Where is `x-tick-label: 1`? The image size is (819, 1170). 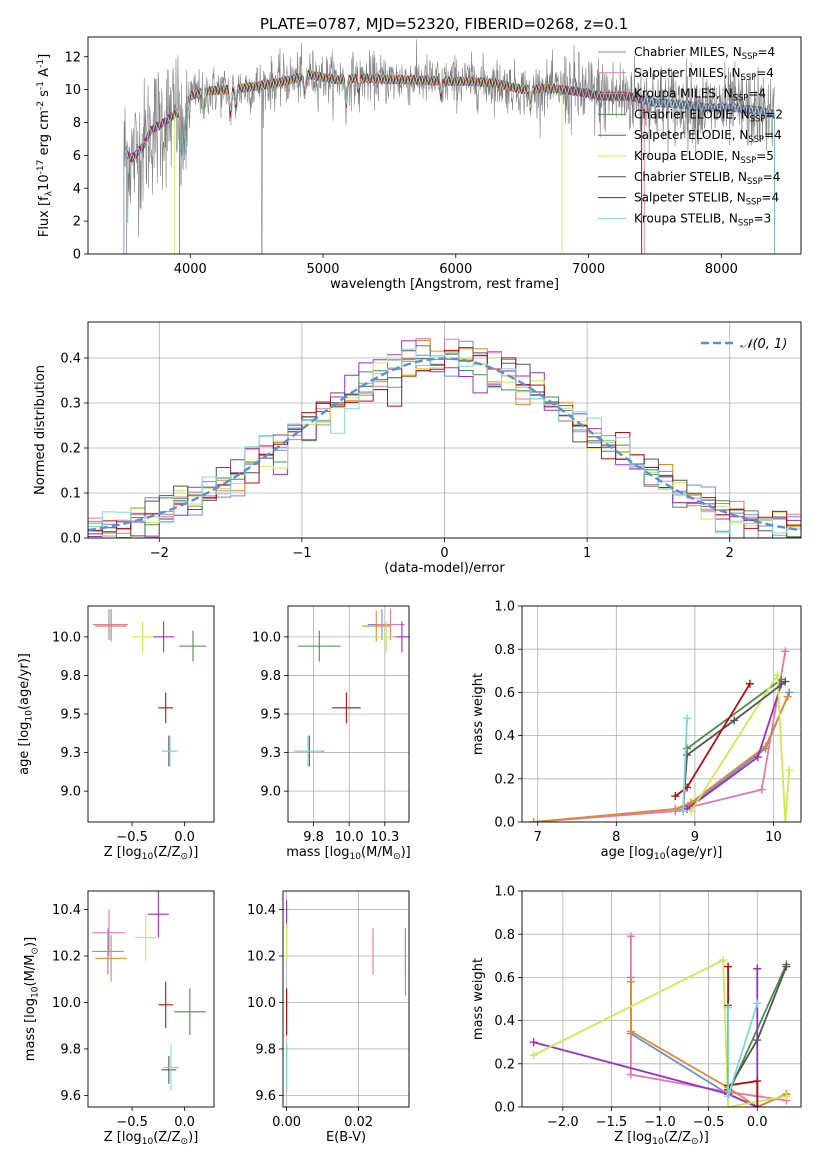
x-tick-label: 1 is located at coordinates (587, 553).